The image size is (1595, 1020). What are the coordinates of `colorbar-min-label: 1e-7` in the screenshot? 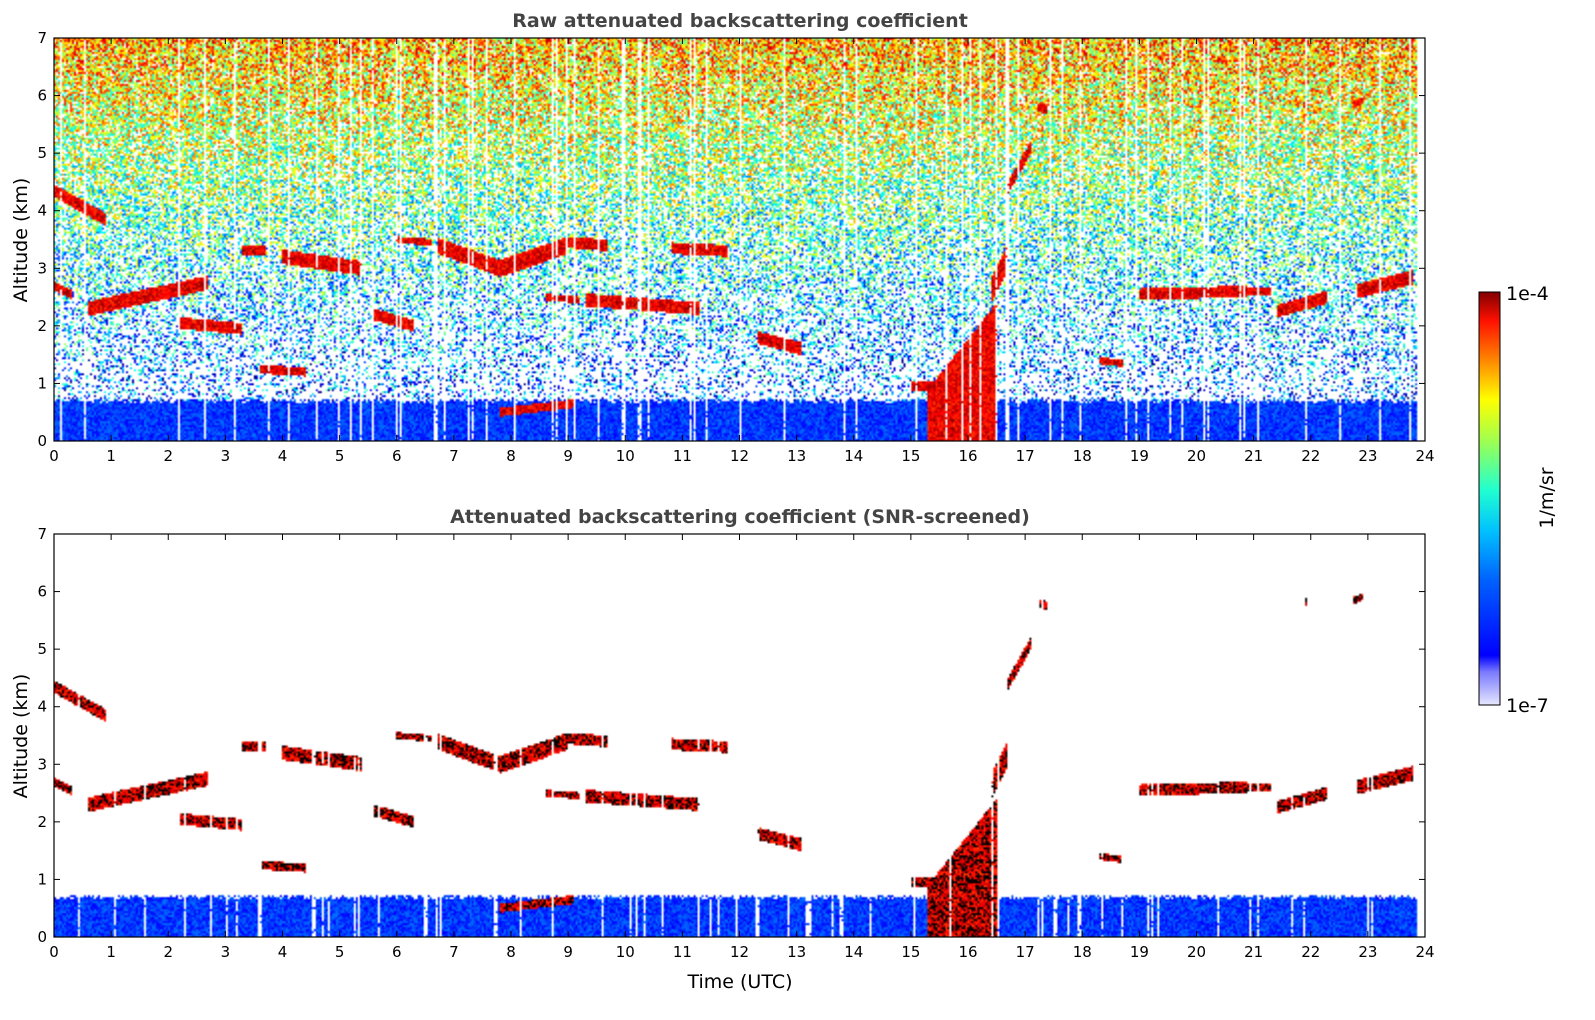 It's located at (1527, 706).